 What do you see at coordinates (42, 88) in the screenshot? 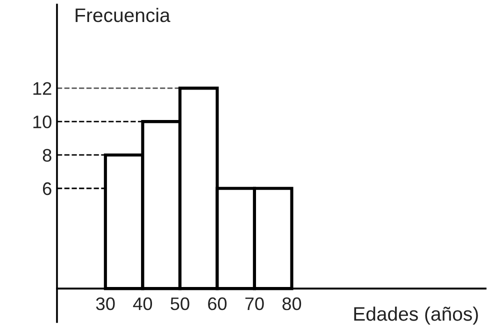
I see `y-tick-label: 12` at bounding box center [42, 88].